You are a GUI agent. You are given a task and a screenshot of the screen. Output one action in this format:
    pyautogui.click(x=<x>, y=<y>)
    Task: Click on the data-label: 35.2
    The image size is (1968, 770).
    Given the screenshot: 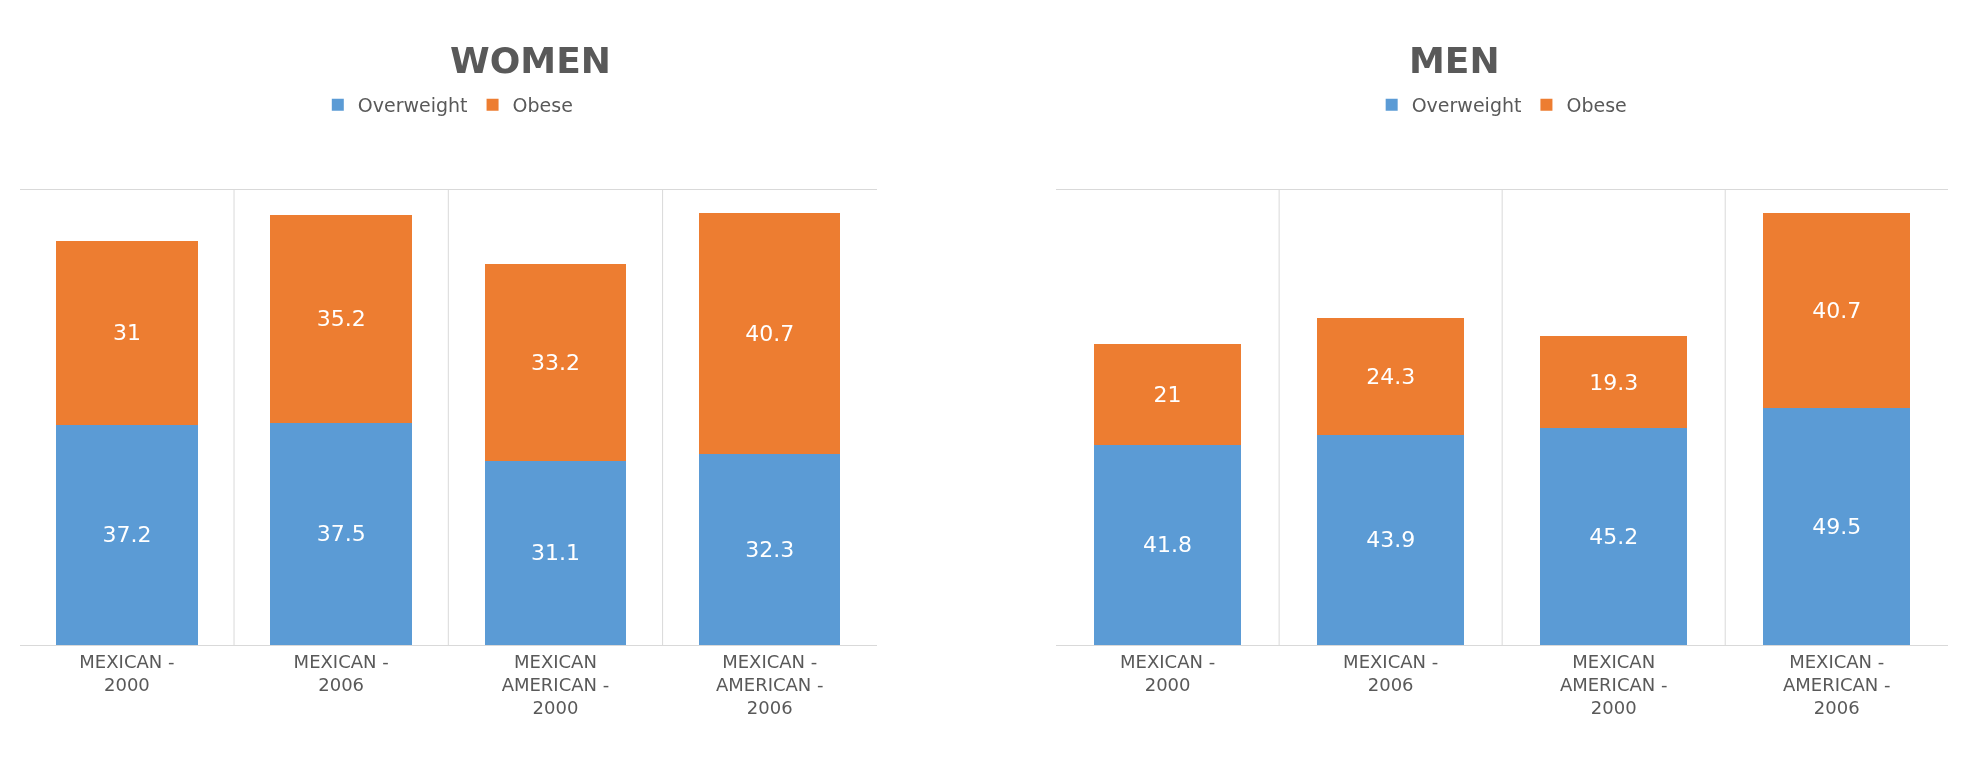 What is the action you would take?
    pyautogui.click(x=341, y=319)
    